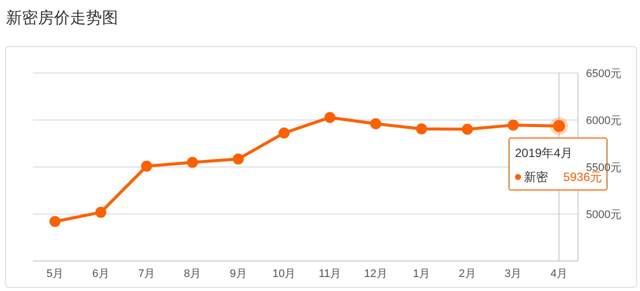 The height and width of the screenshot is (291, 640). I want to click on data-label: 5936元, so click(582, 177).